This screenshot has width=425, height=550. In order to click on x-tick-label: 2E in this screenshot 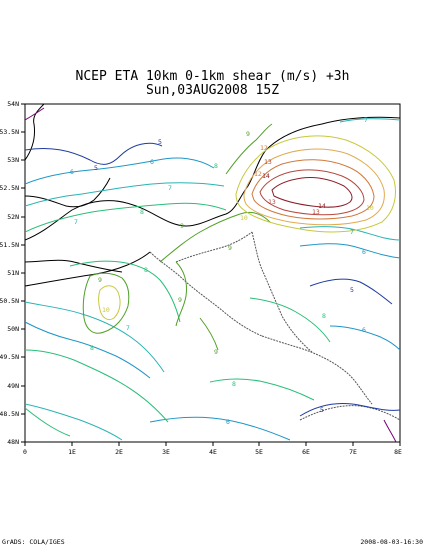, I will do `click(119, 452)`.